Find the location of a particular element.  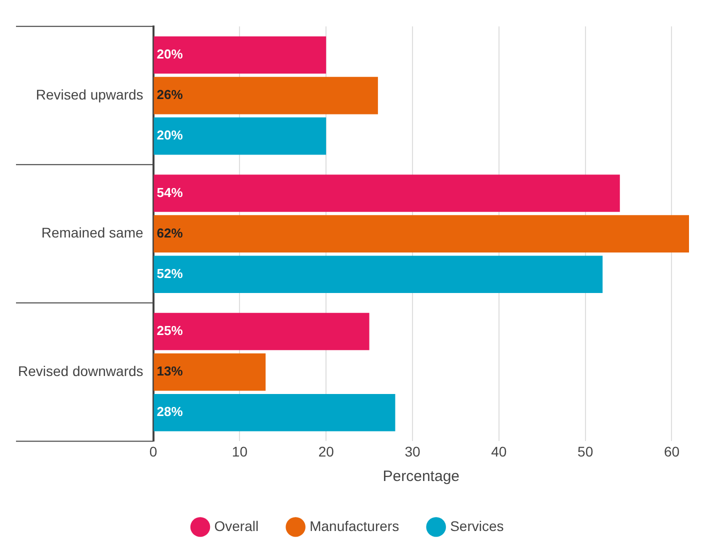

legend-label: Services is located at coordinates (477, 526).